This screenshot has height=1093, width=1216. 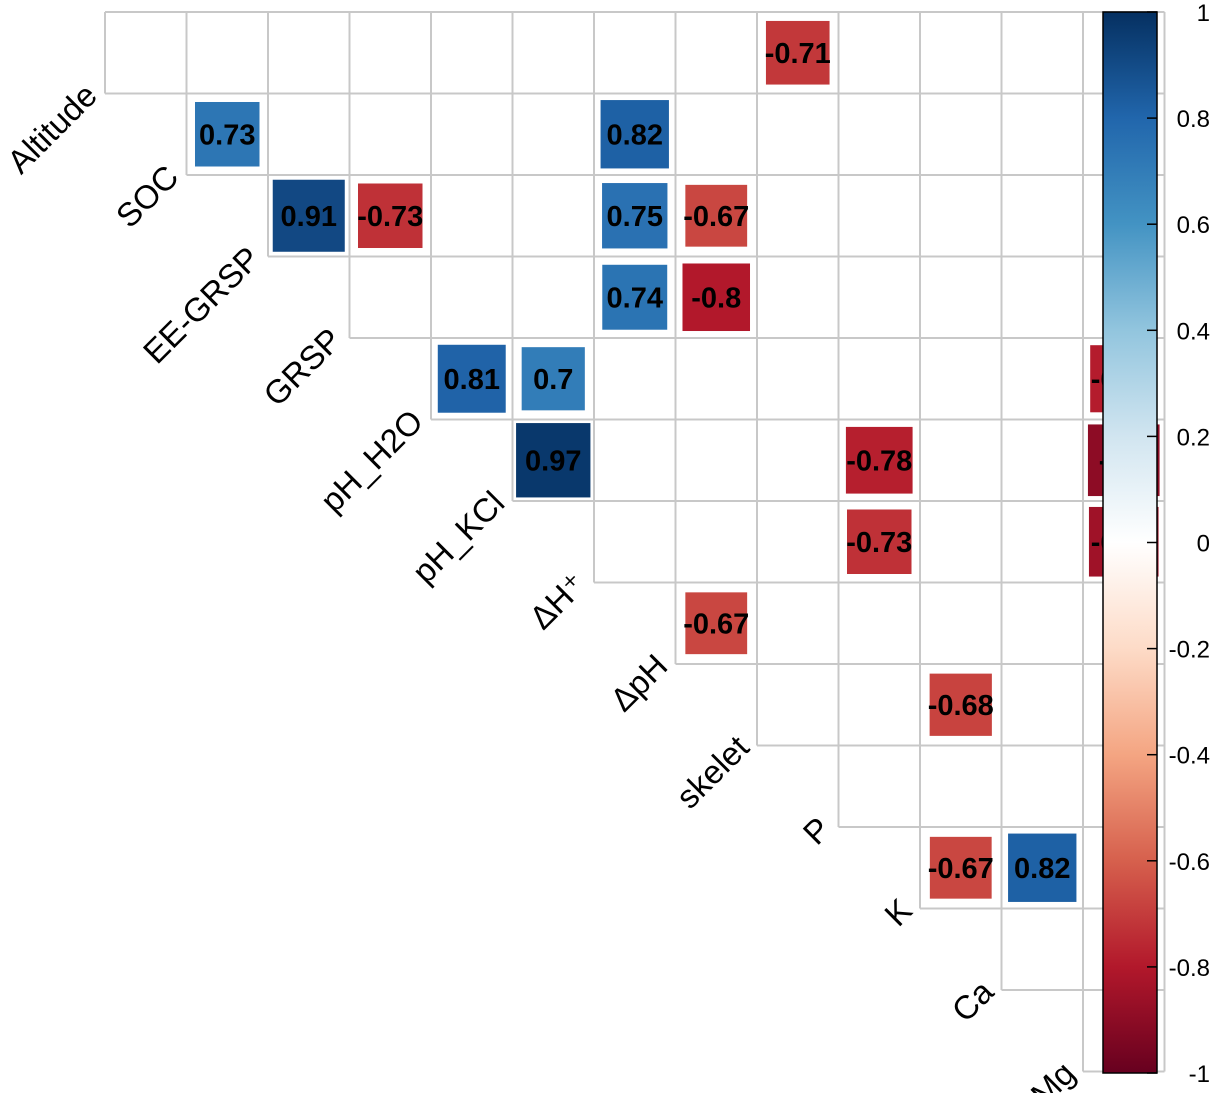 I want to click on corr-value-6: -0.67, so click(x=716, y=217).